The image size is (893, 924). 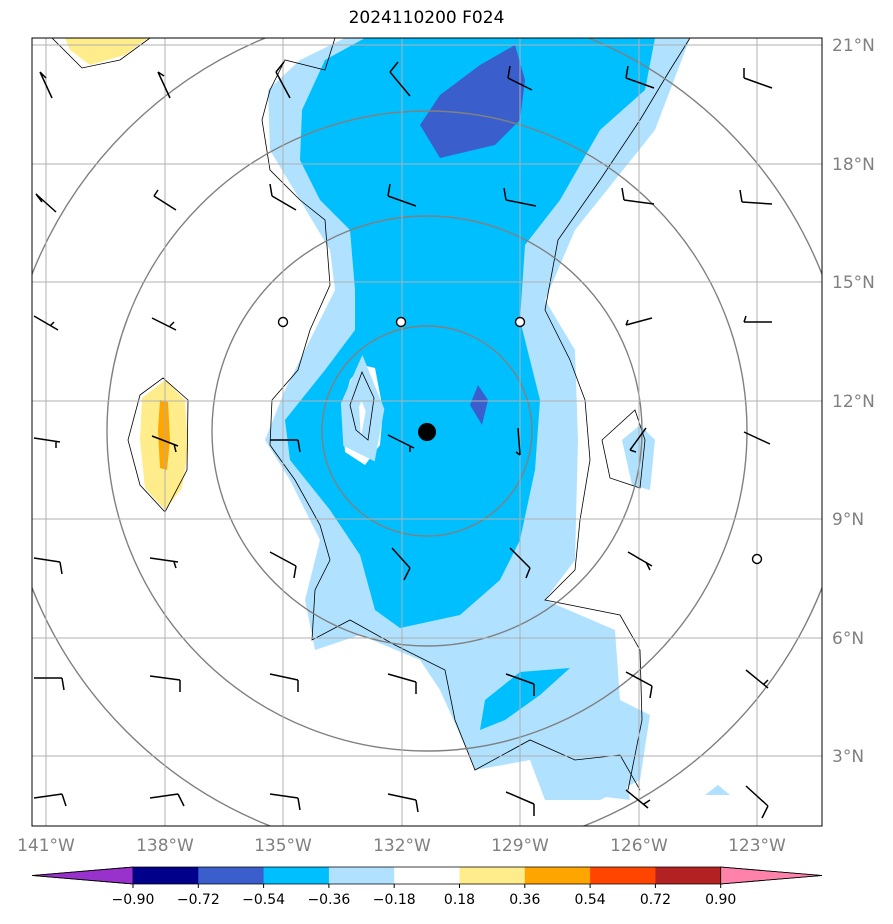 What do you see at coordinates (848, 639) in the screenshot?
I see `lat-label: 6°N` at bounding box center [848, 639].